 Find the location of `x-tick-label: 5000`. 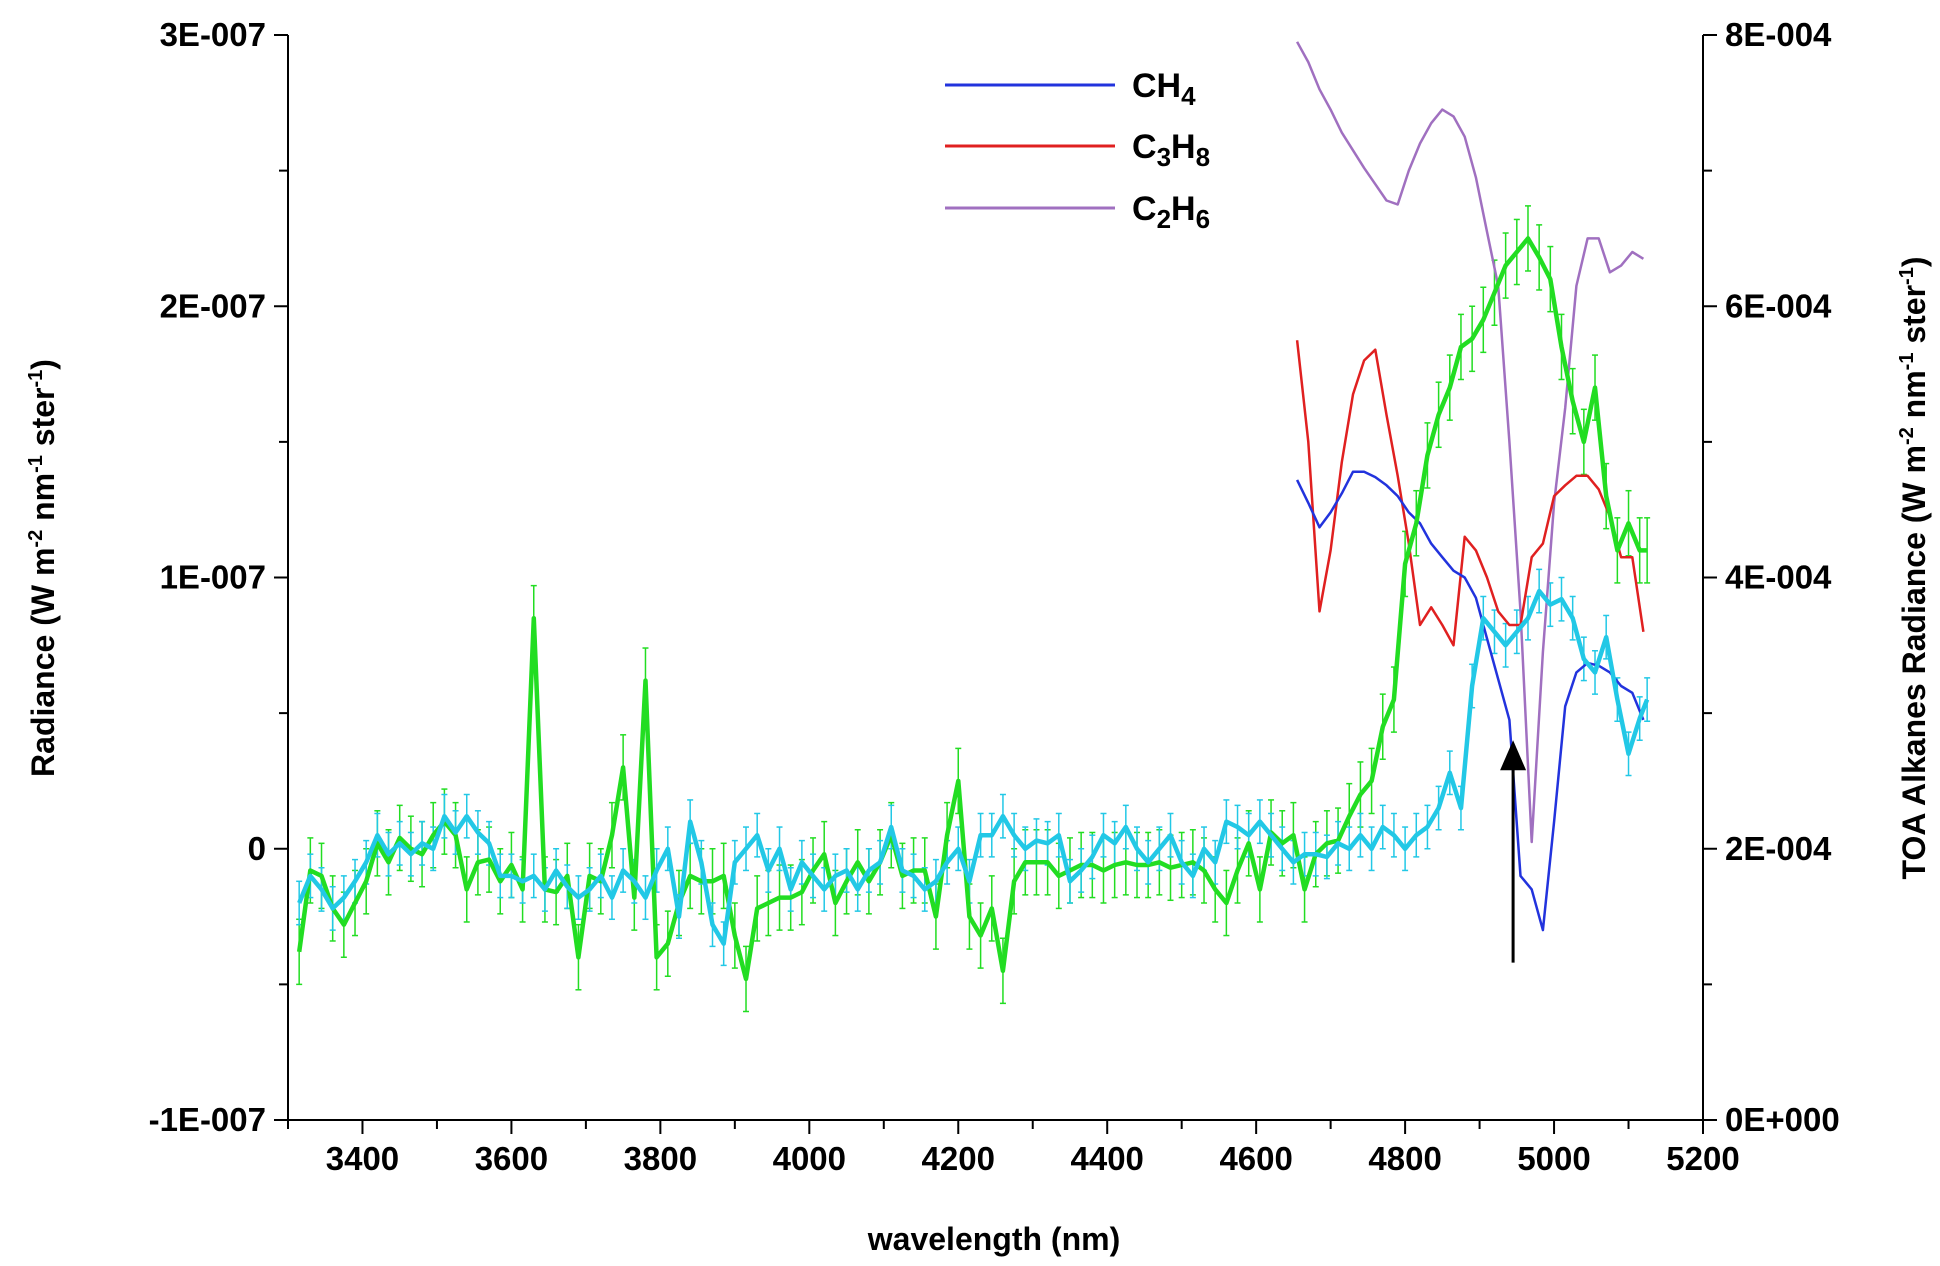

x-tick-label: 5000 is located at coordinates (1553, 1158).